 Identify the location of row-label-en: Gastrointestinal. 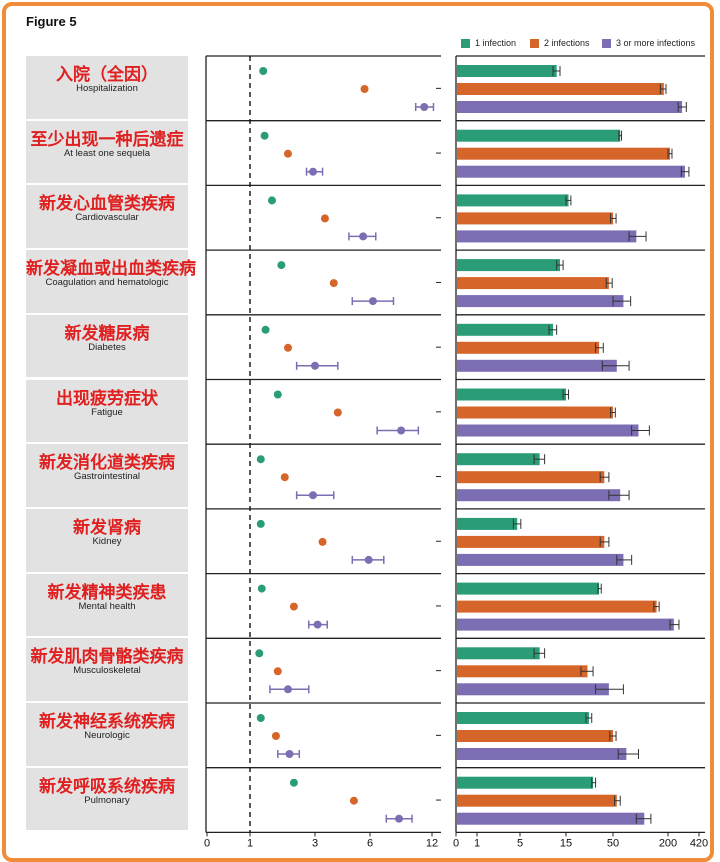
(106, 477).